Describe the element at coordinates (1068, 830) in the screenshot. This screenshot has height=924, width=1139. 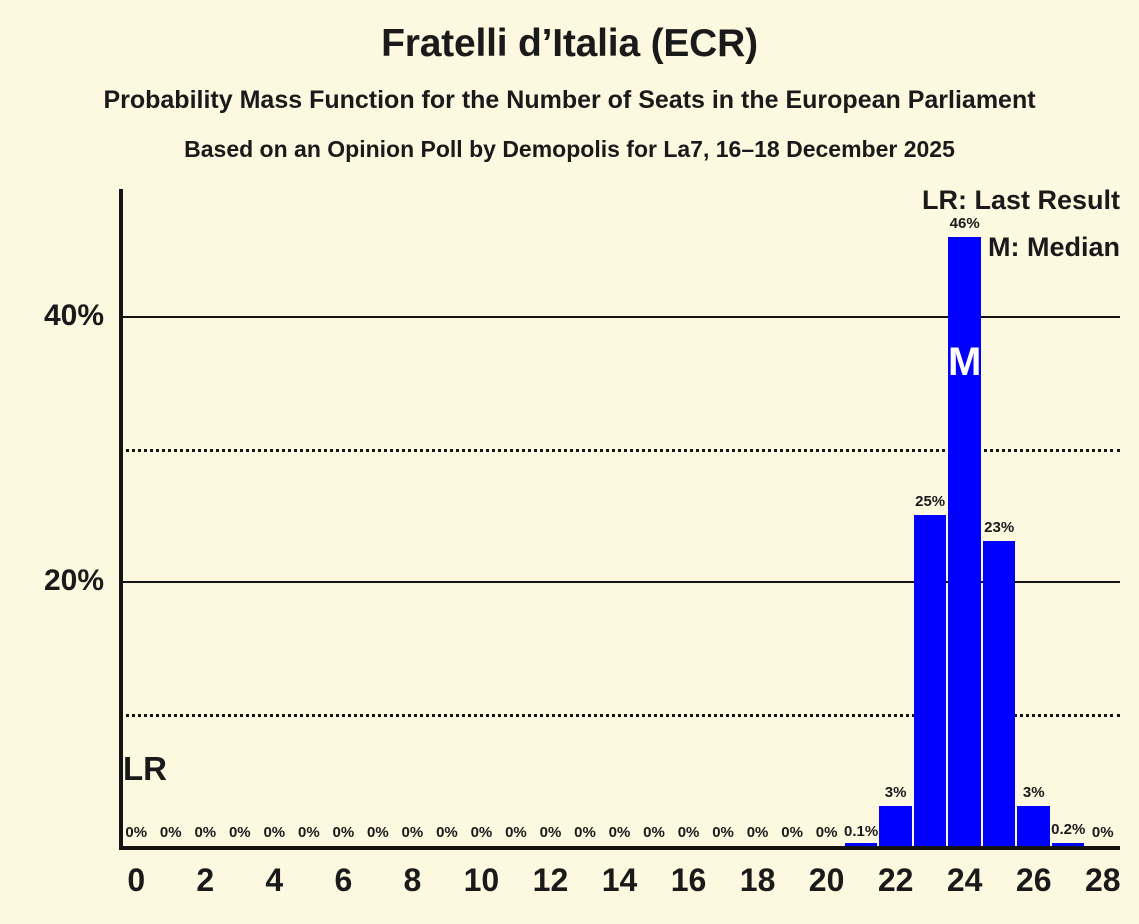
I see `bar-value-label-27: 0.2%` at that location.